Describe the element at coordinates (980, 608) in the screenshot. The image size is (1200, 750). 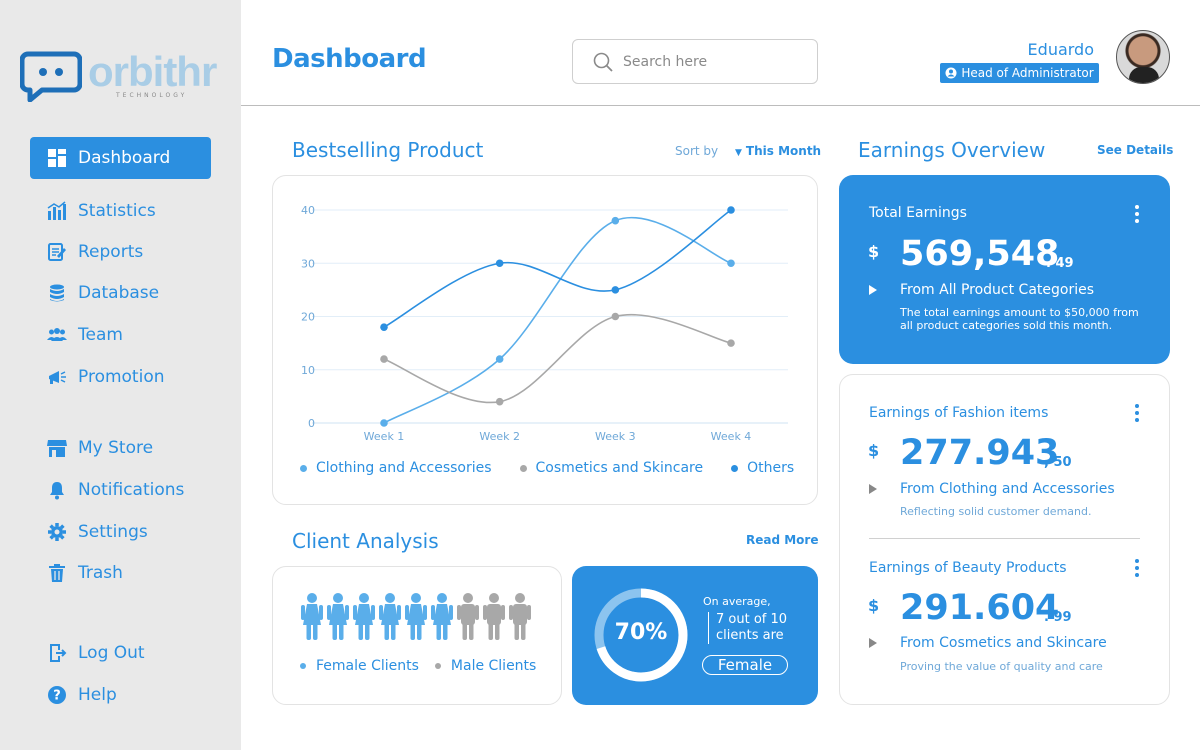
I see `beauty-earnings-amount: 291.604` at that location.